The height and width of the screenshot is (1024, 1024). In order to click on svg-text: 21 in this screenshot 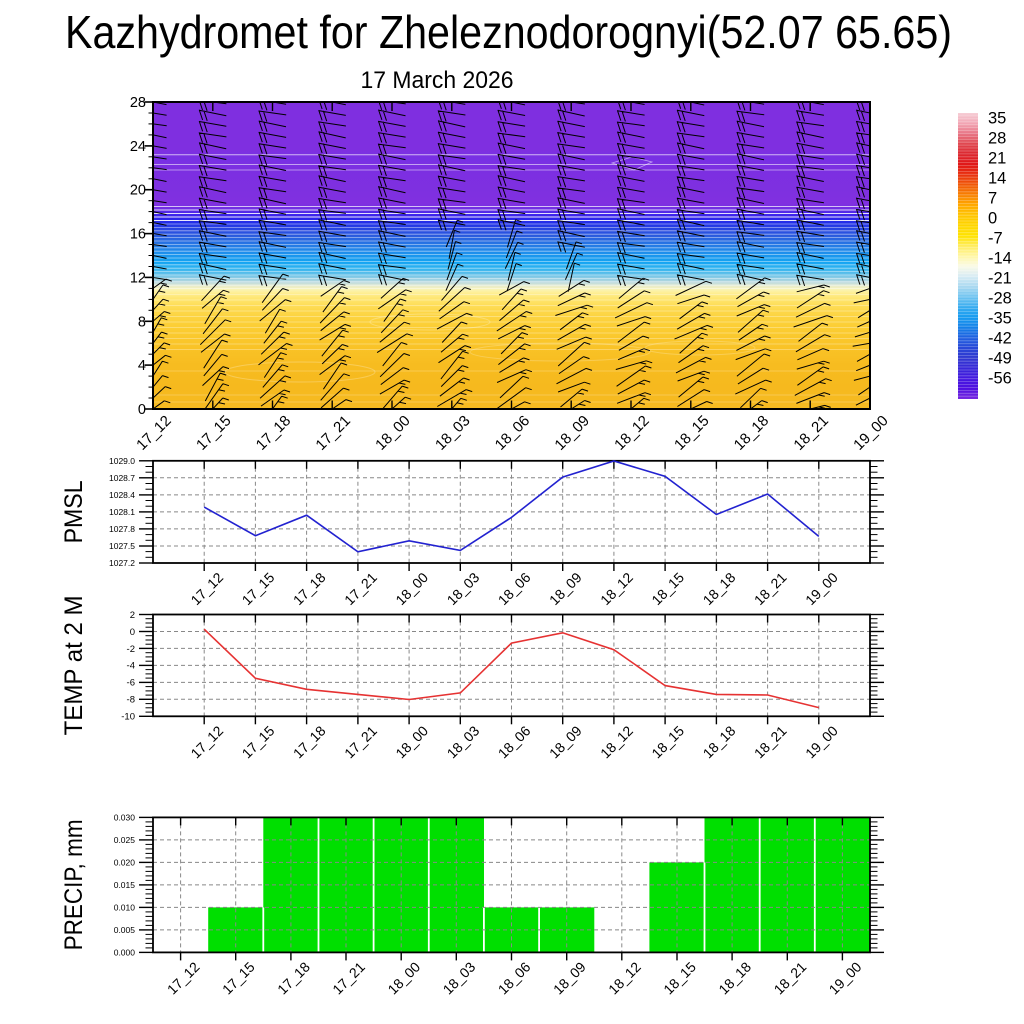, I will do `click(997, 158)`.